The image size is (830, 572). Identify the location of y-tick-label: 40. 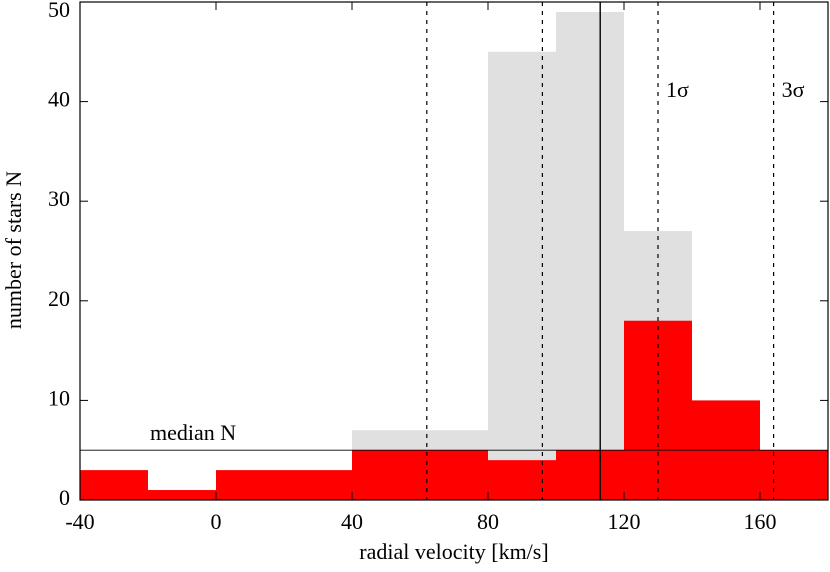
(59, 99).